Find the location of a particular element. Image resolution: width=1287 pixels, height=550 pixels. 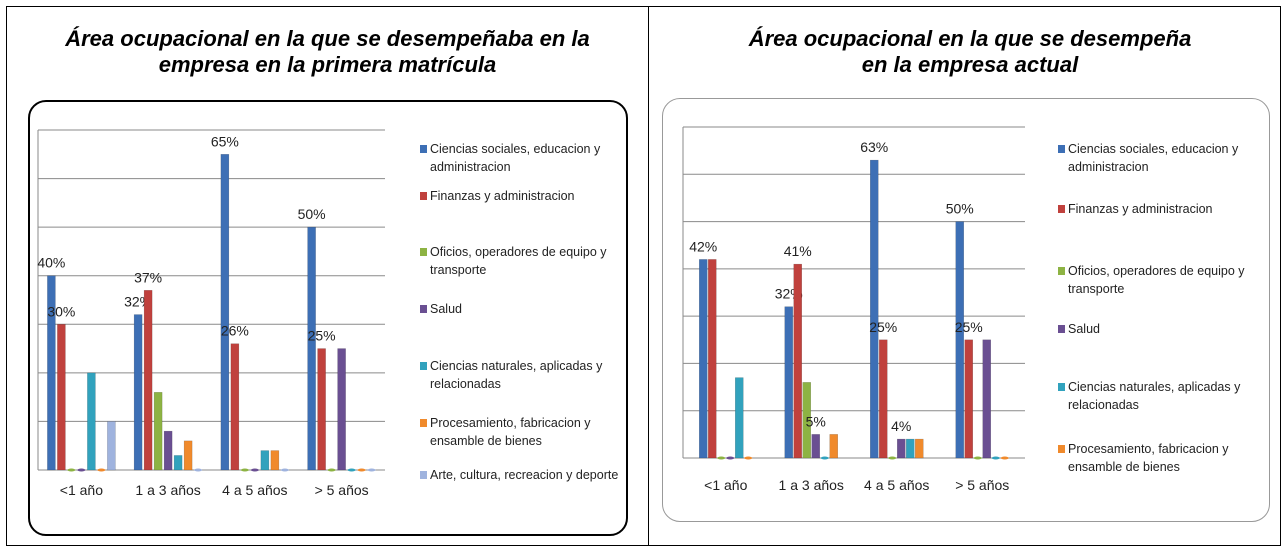

data-label: 40% is located at coordinates (51, 263).